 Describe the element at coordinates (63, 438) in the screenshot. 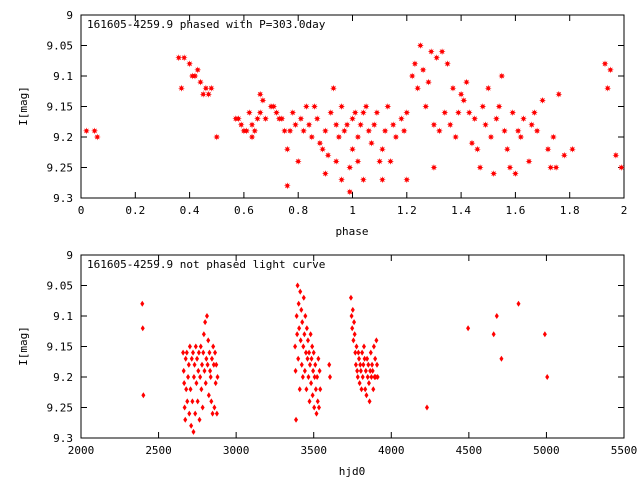

I see `y-tick-label: 9.3` at that location.